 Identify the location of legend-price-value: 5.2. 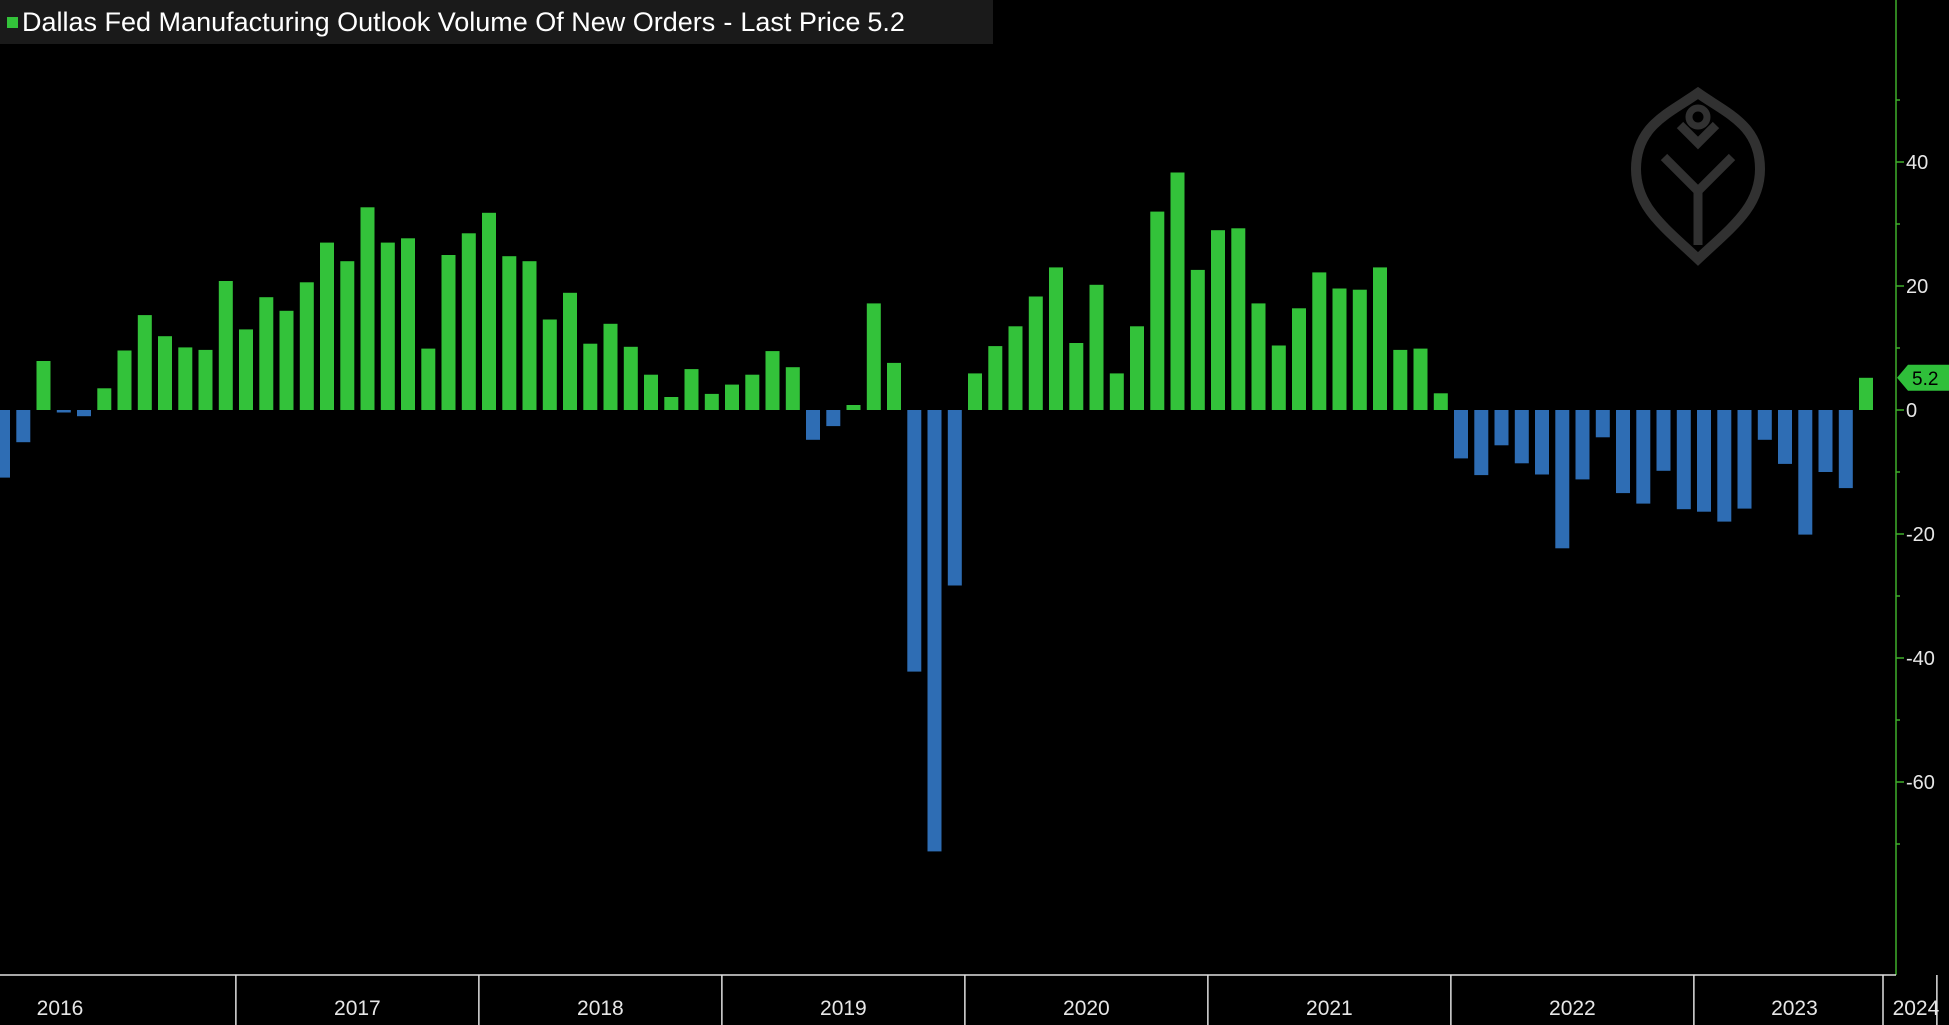
(886, 21).